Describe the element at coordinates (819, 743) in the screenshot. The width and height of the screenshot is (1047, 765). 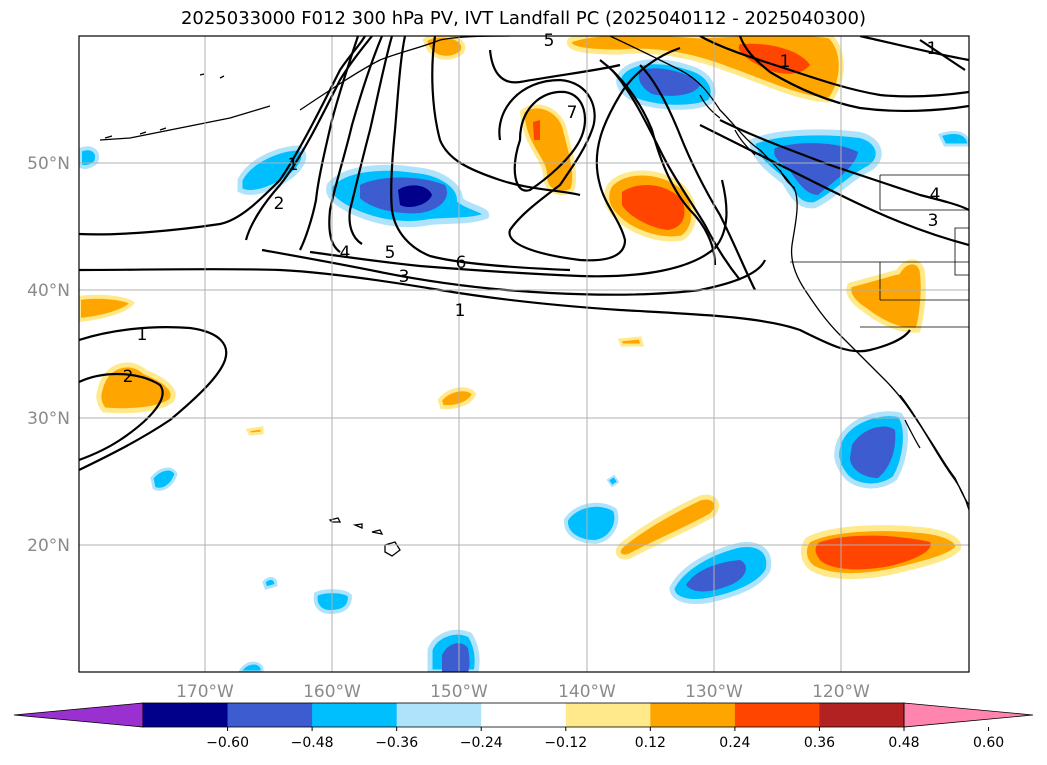
I see `colorbar-tick-label: 0.36` at that location.